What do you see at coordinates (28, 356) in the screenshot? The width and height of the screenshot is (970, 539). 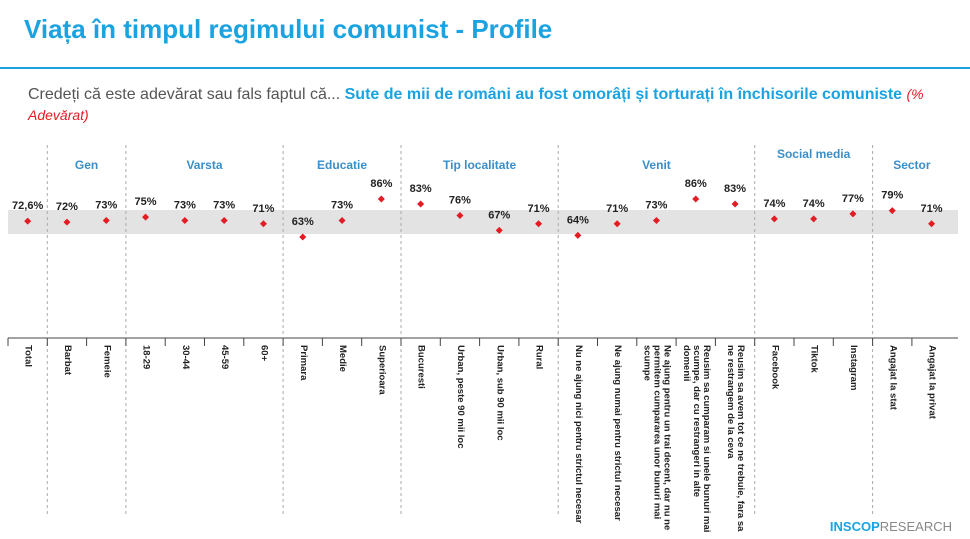 I see `category-label: Total` at bounding box center [28, 356].